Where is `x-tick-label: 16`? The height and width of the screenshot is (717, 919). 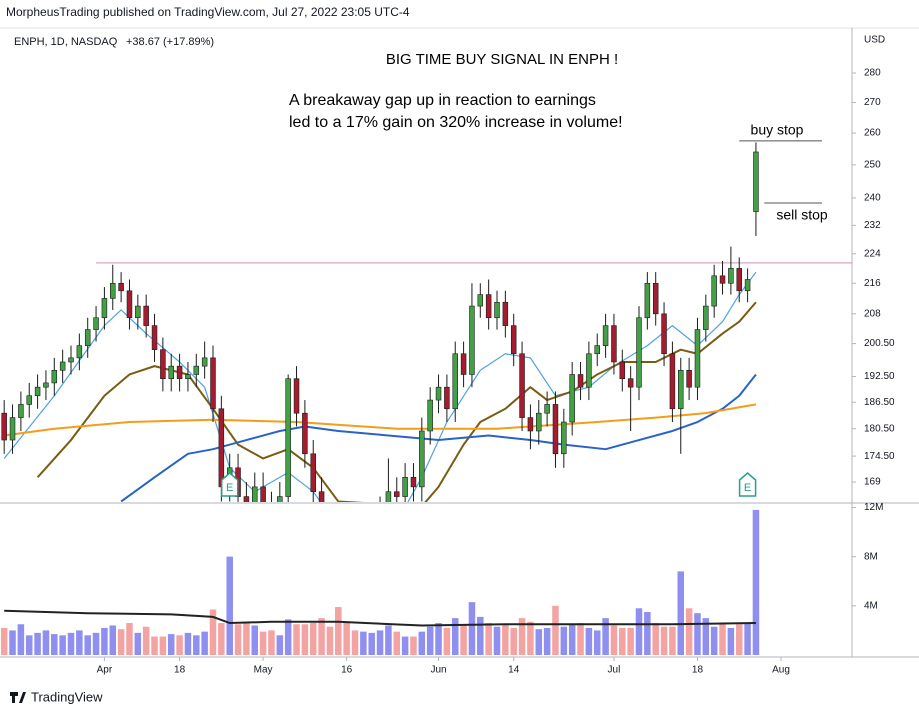
x-tick-label: 16 is located at coordinates (347, 670).